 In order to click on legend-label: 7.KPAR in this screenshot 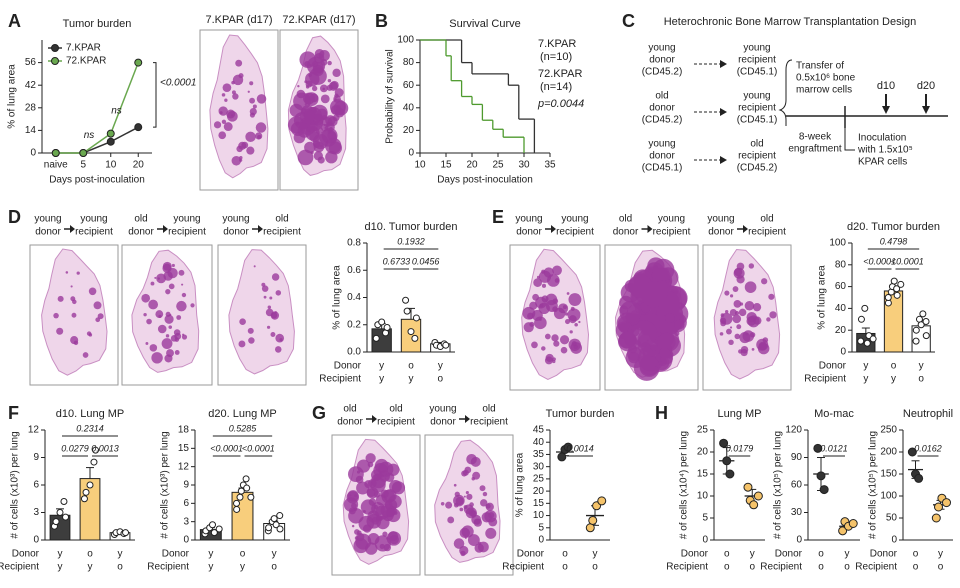, I will do `click(557, 44)`.